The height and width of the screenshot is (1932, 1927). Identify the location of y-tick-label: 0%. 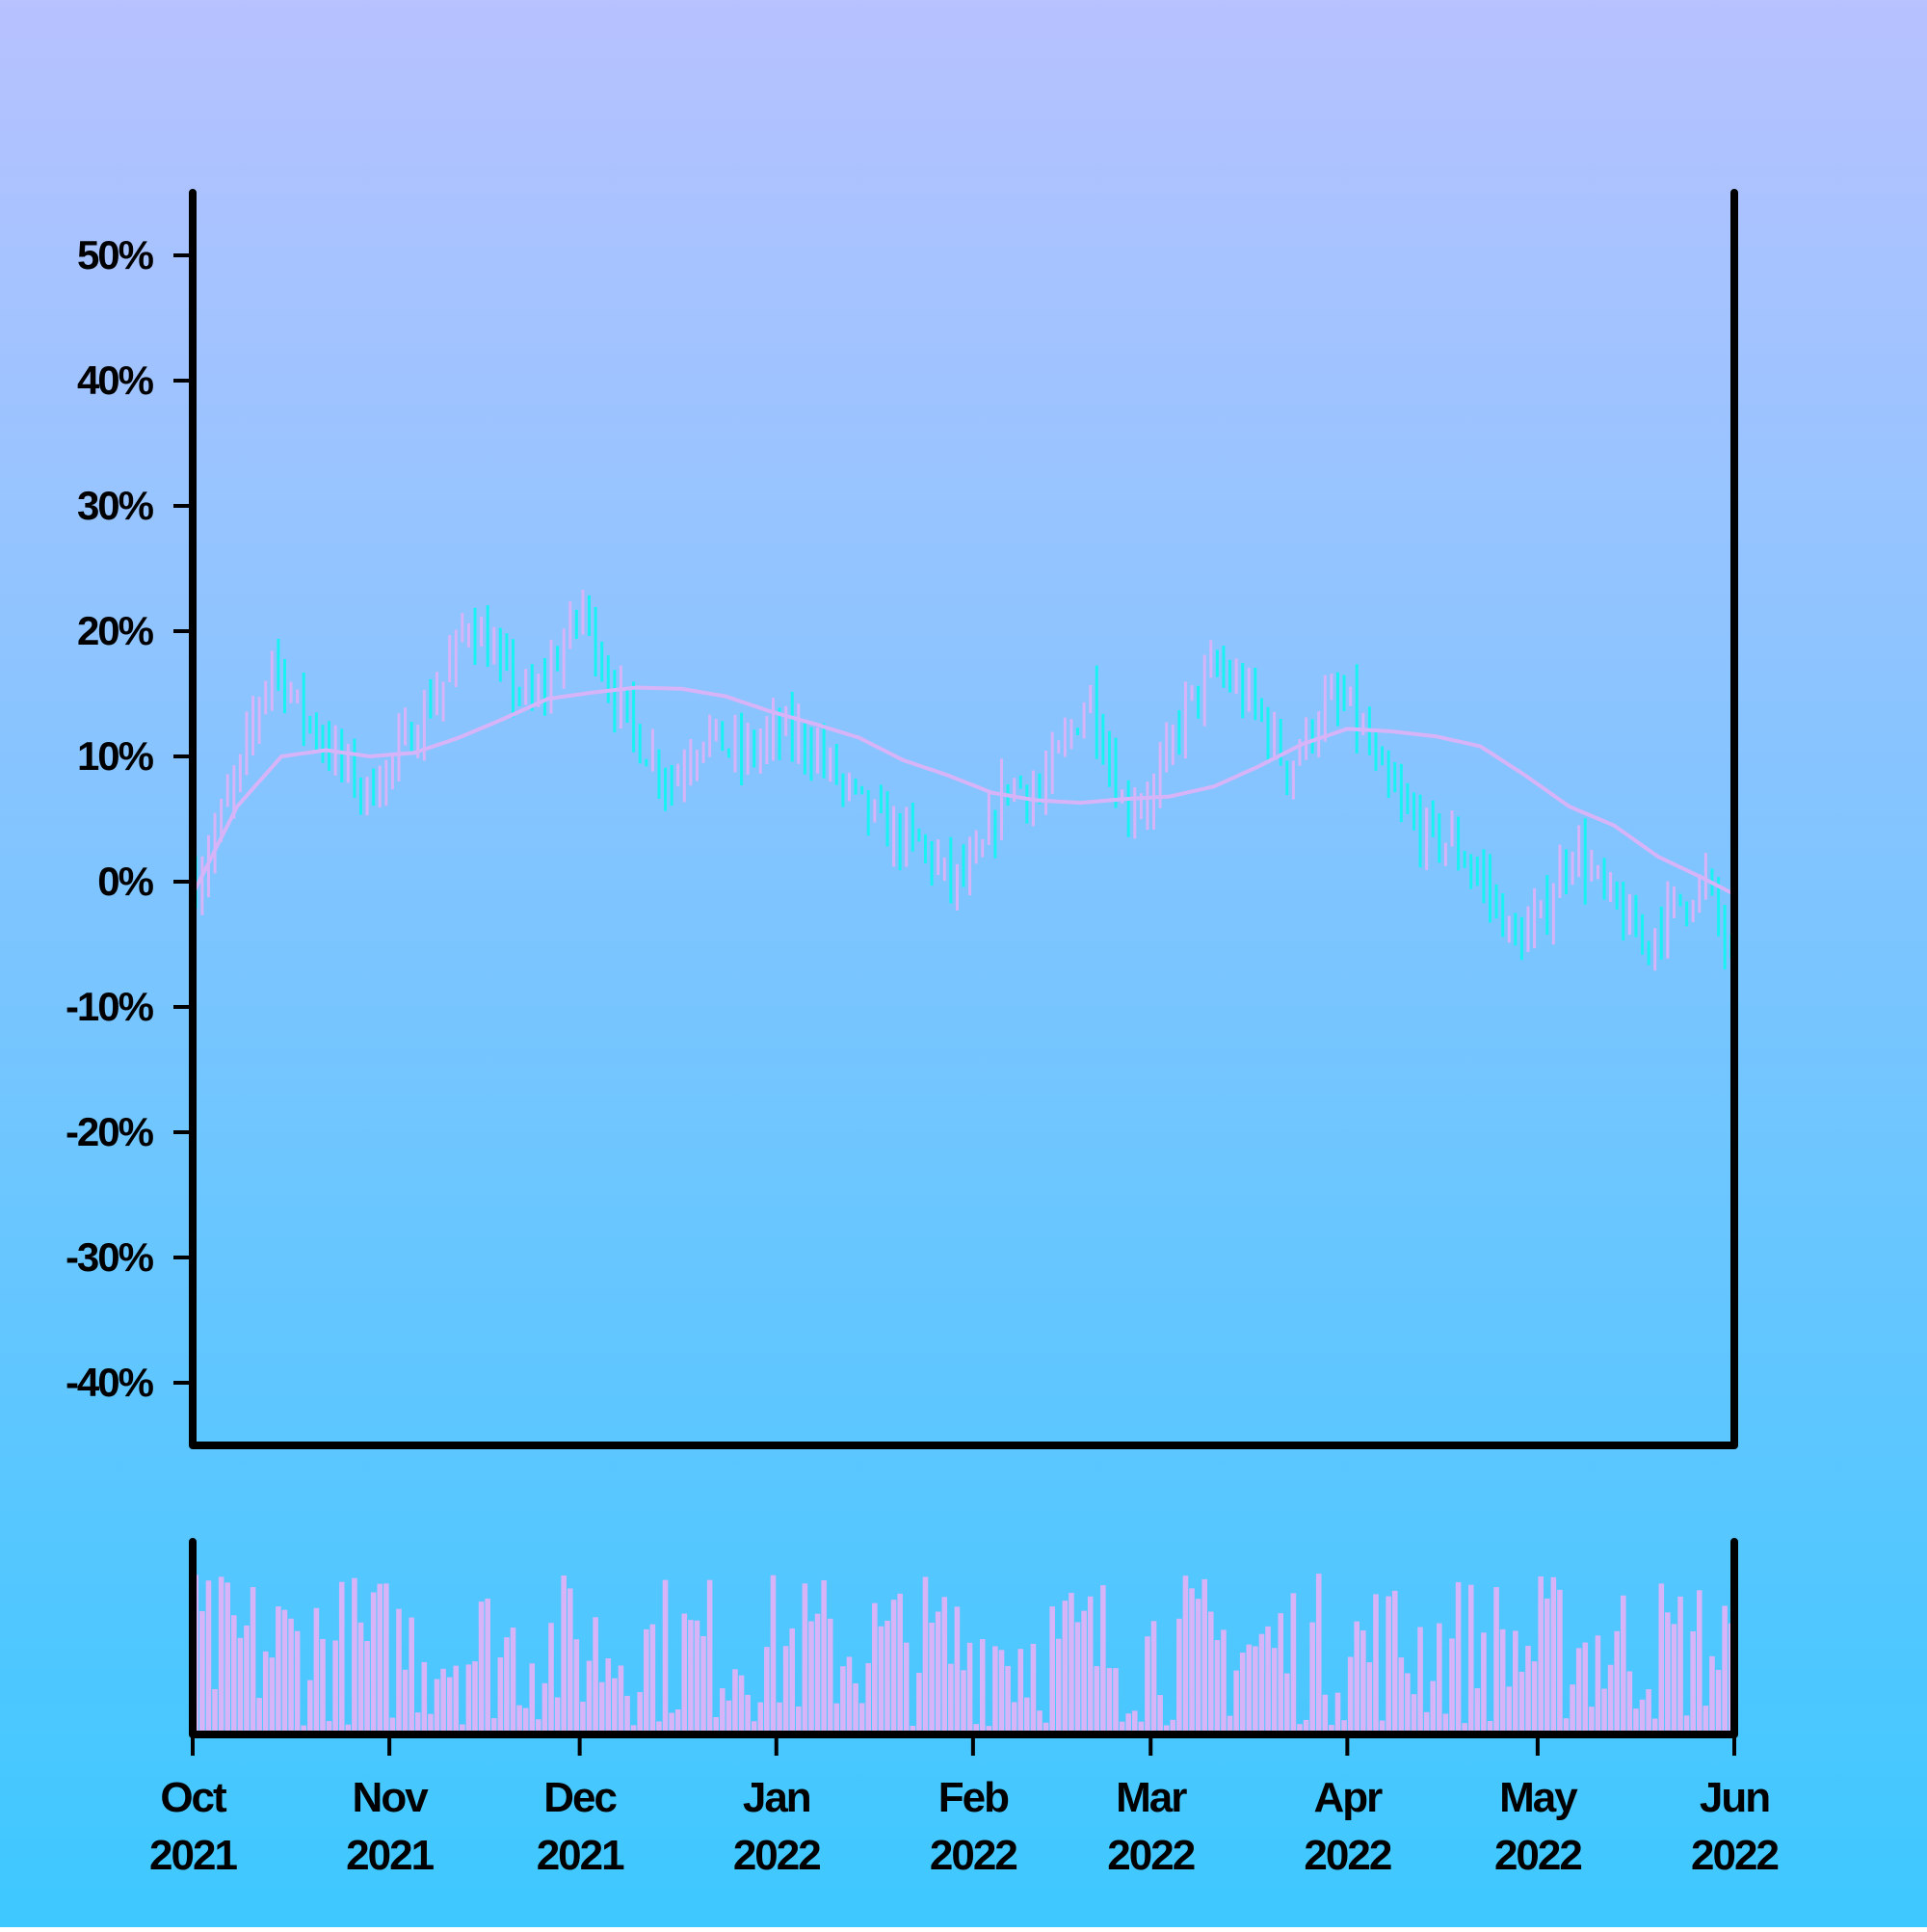
(125, 881).